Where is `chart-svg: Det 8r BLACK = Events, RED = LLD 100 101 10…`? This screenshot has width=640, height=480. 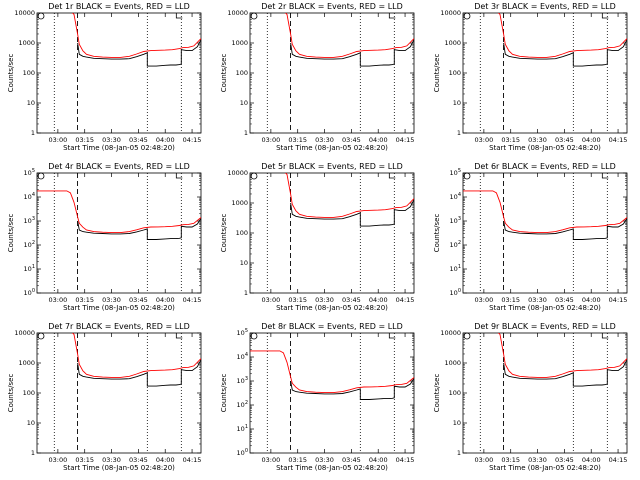
chart-svg: Det 8r BLACK = Events, RED = LLD 100 101 10… is located at coordinates (317, 397).